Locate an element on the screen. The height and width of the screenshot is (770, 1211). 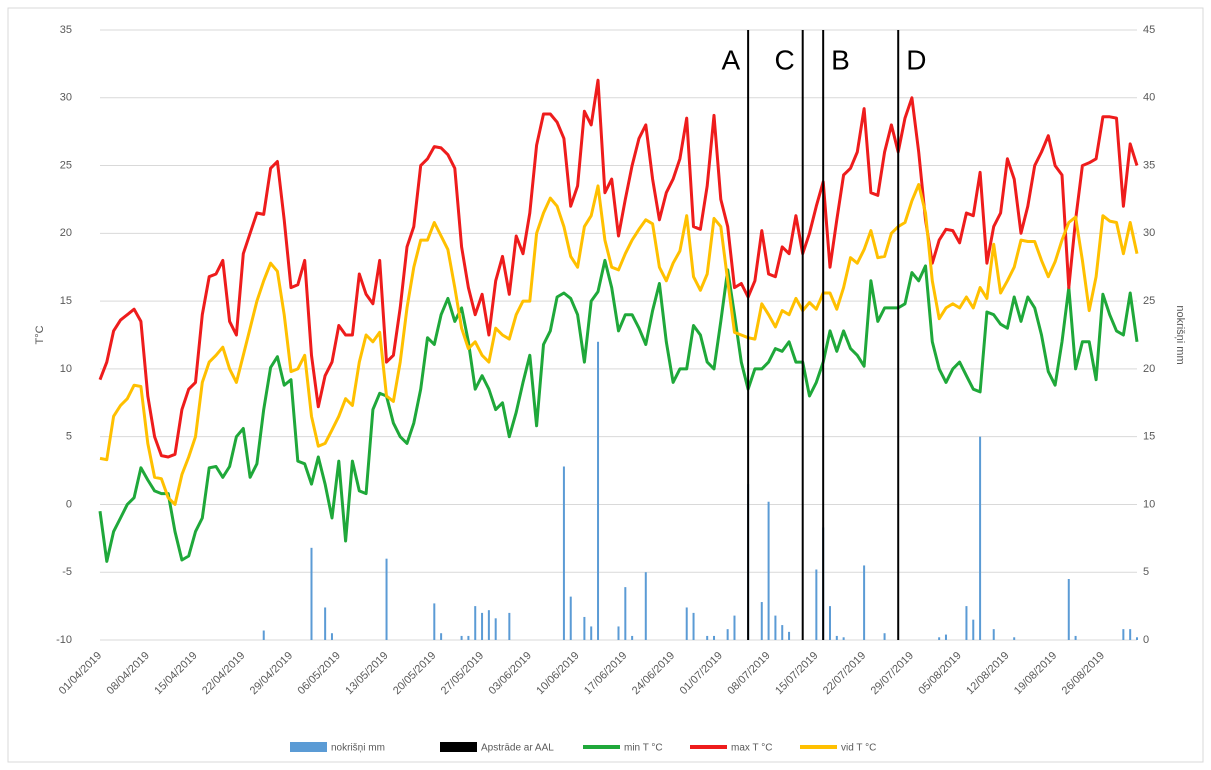
legend-label: nokrišņi mm is located at coordinates (358, 748).